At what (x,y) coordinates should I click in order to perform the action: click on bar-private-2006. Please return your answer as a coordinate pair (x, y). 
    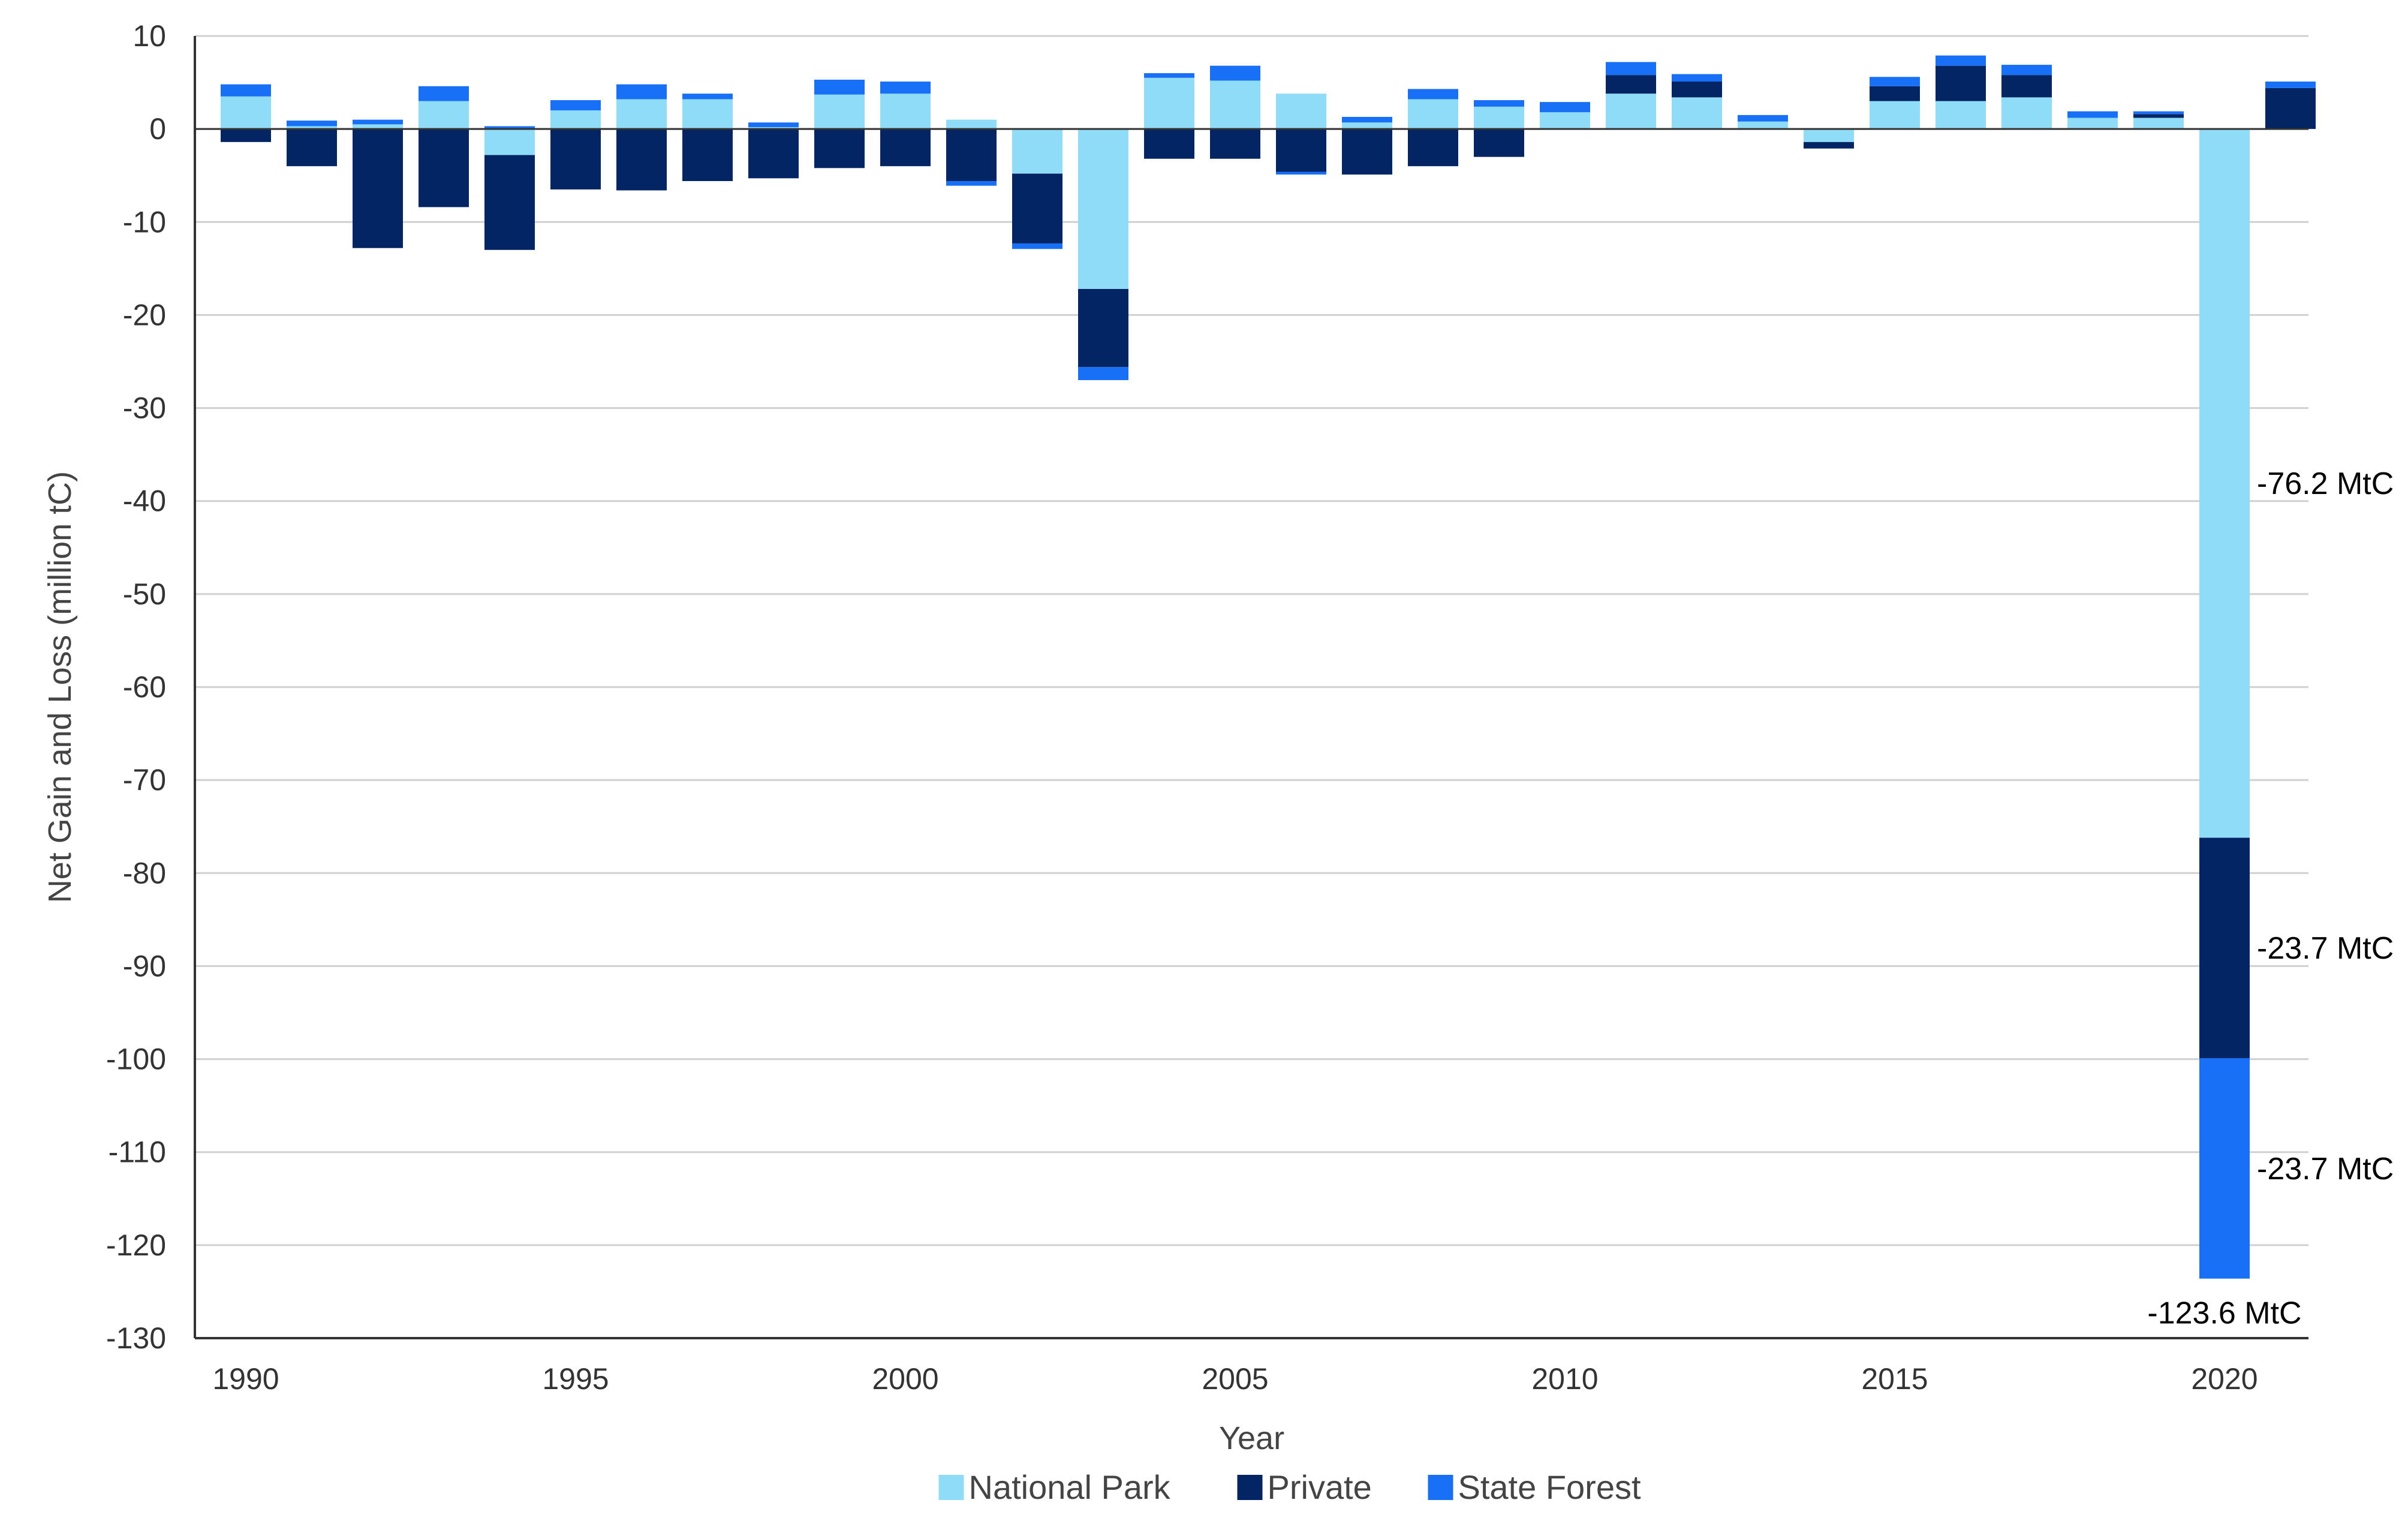
    Looking at the image, I should click on (1301, 150).